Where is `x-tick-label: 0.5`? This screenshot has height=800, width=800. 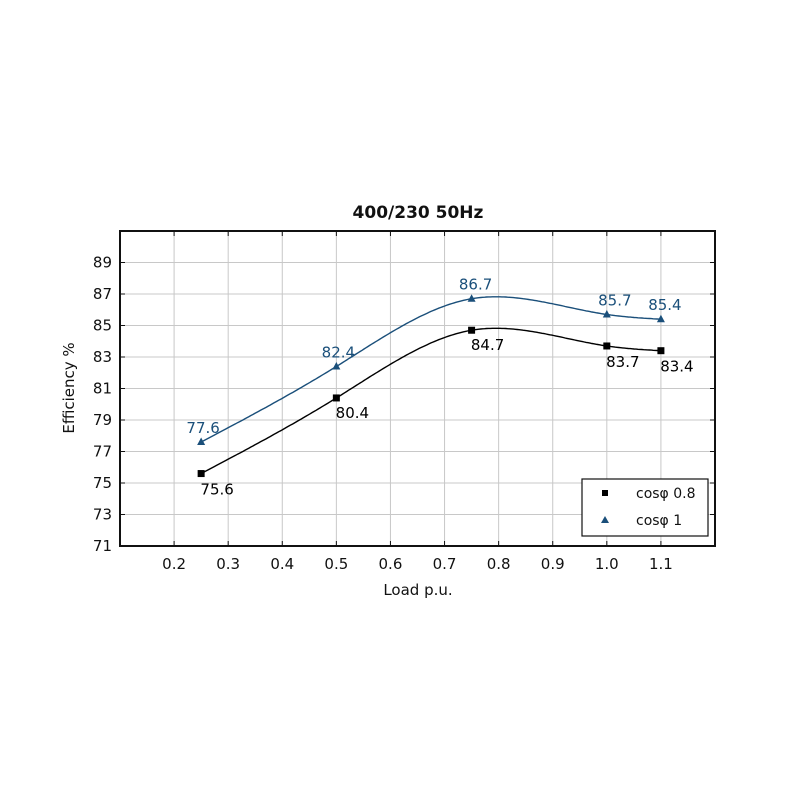
x-tick-label: 0.5 is located at coordinates (336, 564).